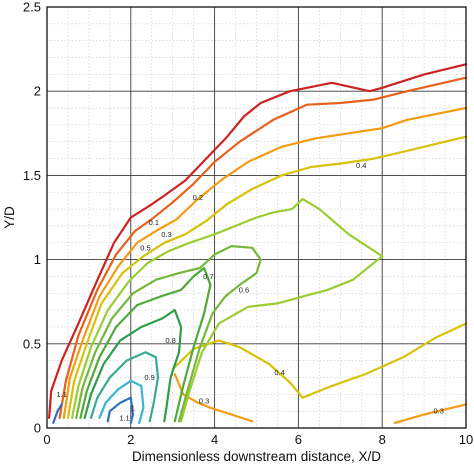  Describe the element at coordinates (298, 439) in the screenshot. I see `x-tick-label: 6` at that location.